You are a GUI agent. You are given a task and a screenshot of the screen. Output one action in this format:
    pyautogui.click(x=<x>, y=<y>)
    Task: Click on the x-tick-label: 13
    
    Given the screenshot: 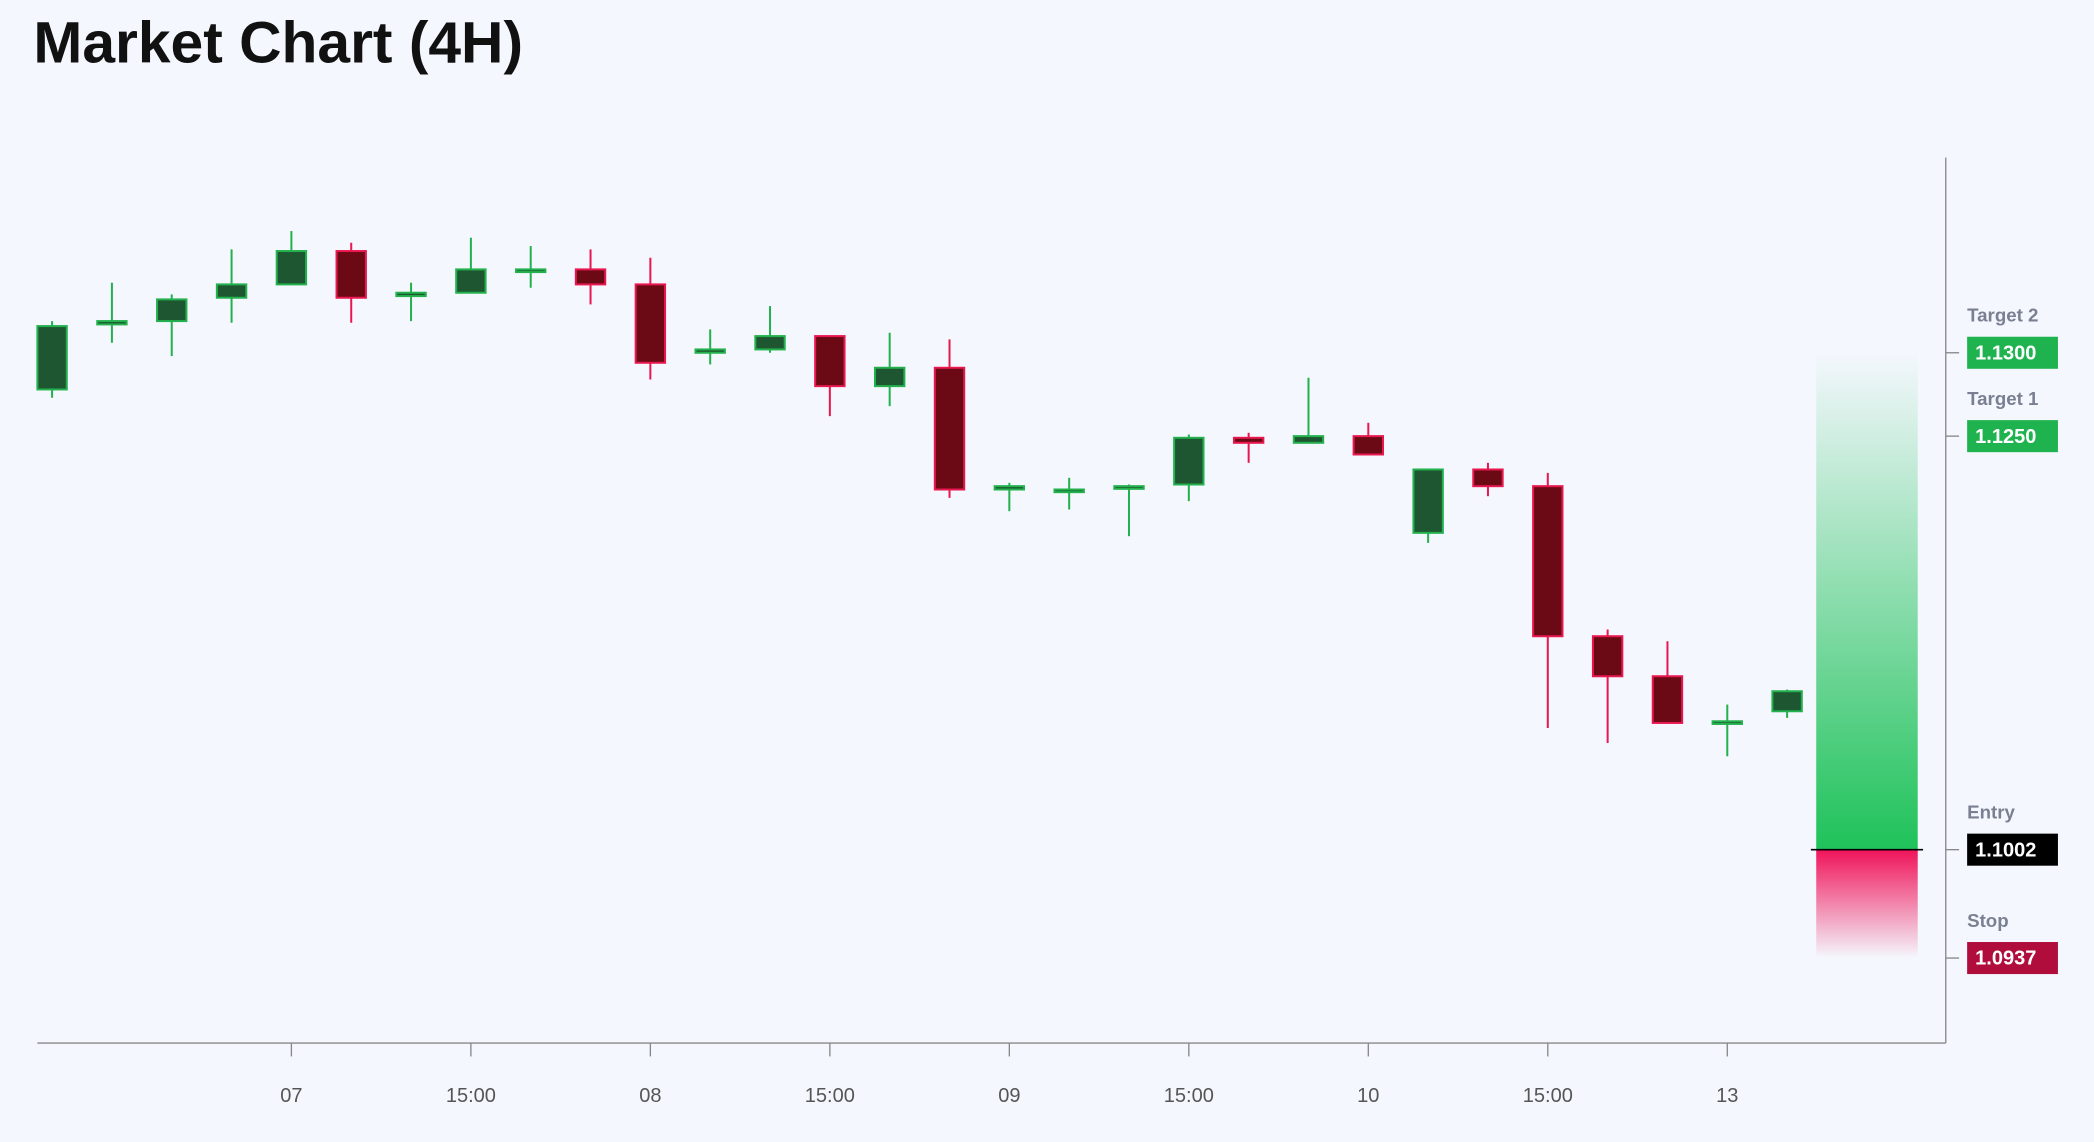 What is the action you would take?
    pyautogui.click(x=1727, y=1096)
    